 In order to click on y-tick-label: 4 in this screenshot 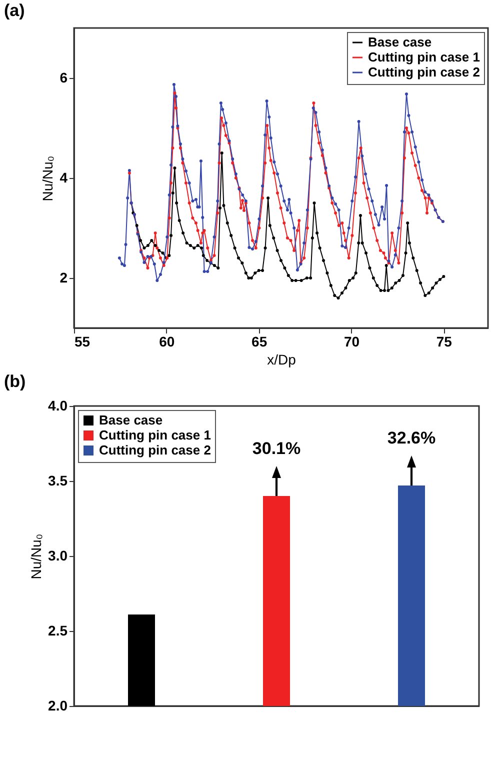, I will do `click(64, 178)`.